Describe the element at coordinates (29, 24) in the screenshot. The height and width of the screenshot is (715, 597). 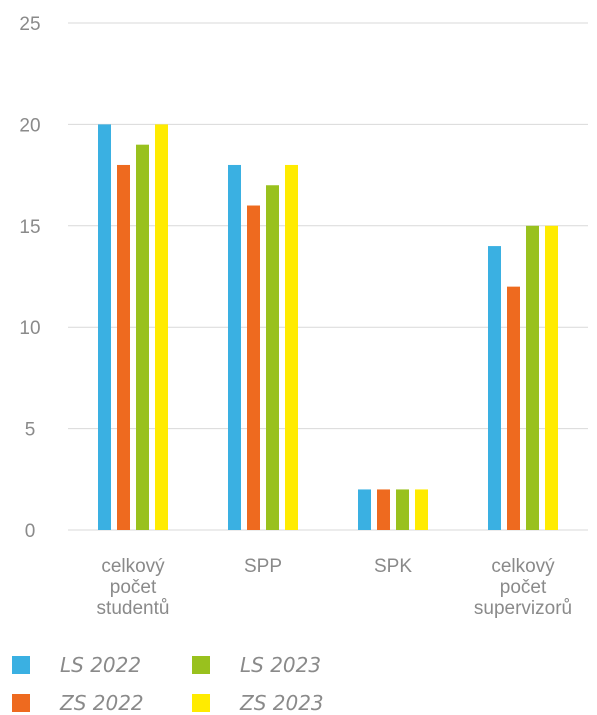
I see `y-tick-label-25: 25` at that location.